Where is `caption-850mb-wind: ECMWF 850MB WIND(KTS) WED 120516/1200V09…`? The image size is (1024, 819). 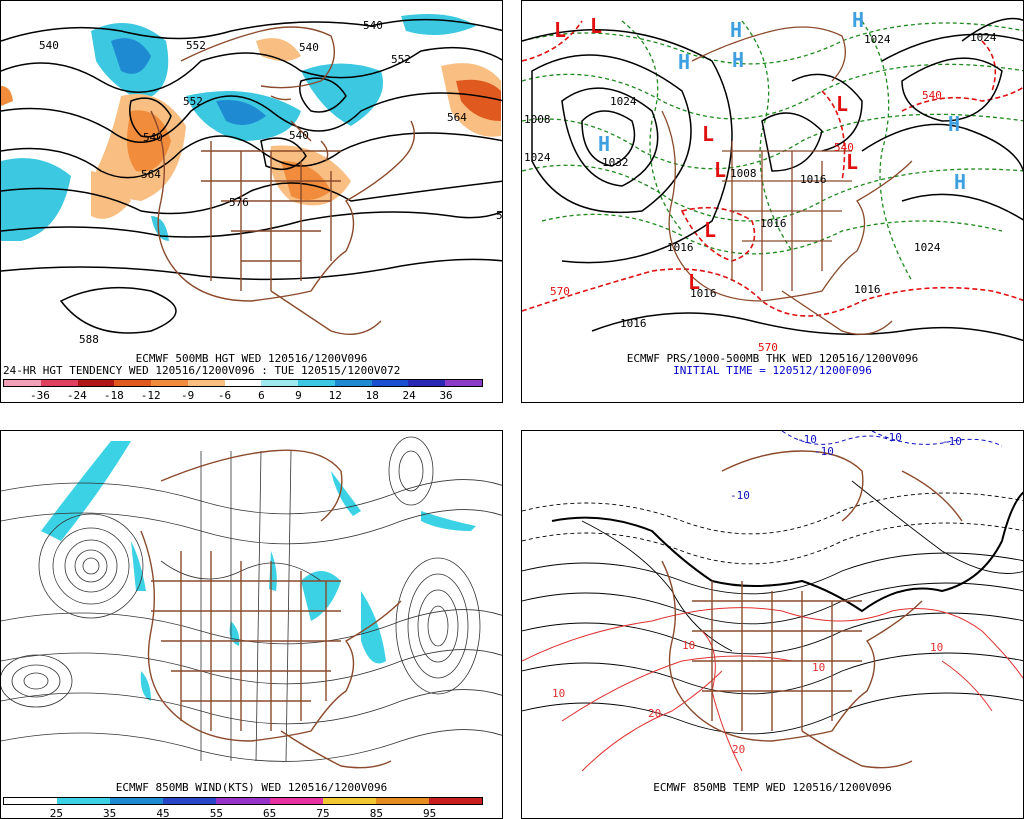
caption-850mb-wind: ECMWF 850MB WIND(KTS) WED 120516/1200V09… is located at coordinates (251, 787).